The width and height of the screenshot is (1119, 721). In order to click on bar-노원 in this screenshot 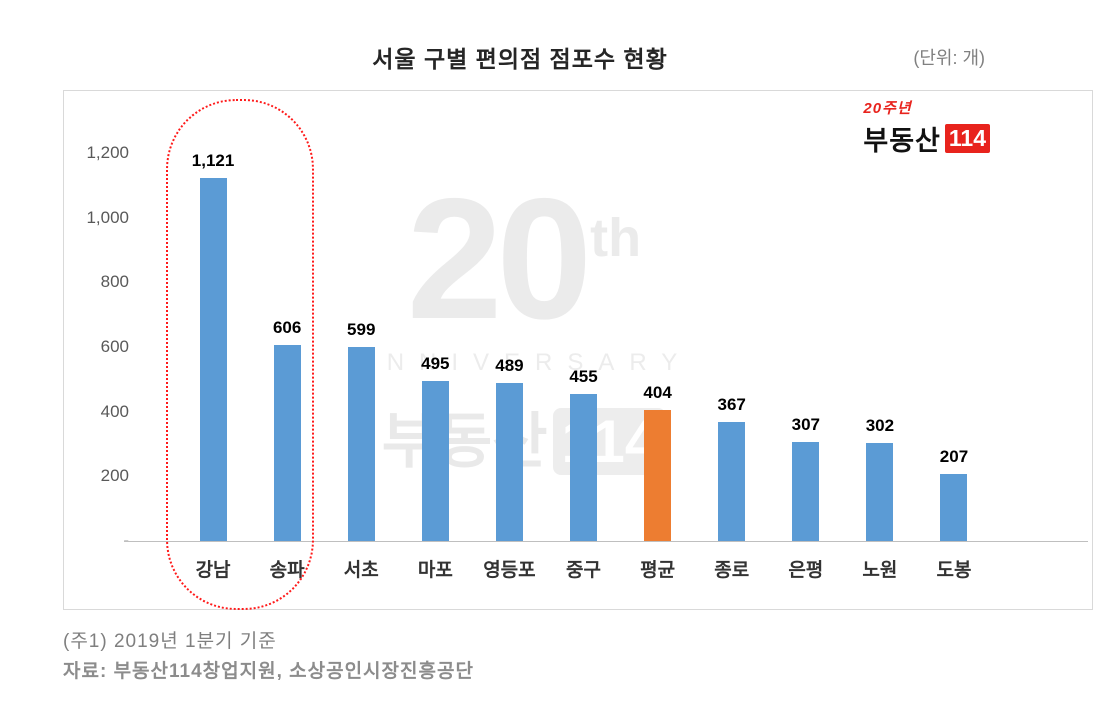, I will do `click(880, 492)`.